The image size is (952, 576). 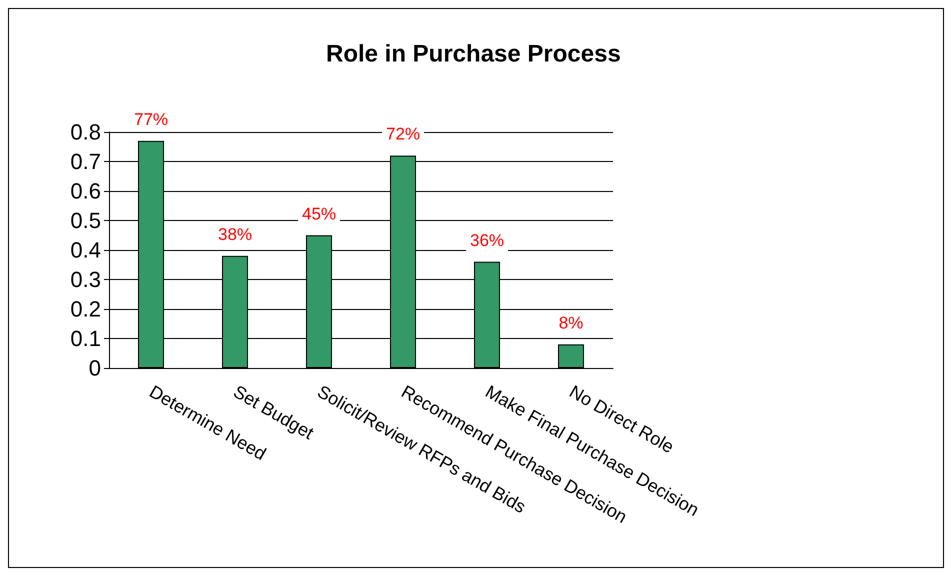 What do you see at coordinates (151, 119) in the screenshot?
I see `data-label: 77%` at bounding box center [151, 119].